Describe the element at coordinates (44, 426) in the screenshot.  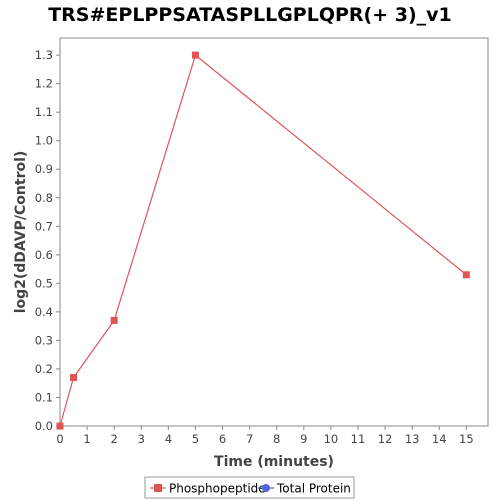
I see `y-tick-label: 0.0` at that location.